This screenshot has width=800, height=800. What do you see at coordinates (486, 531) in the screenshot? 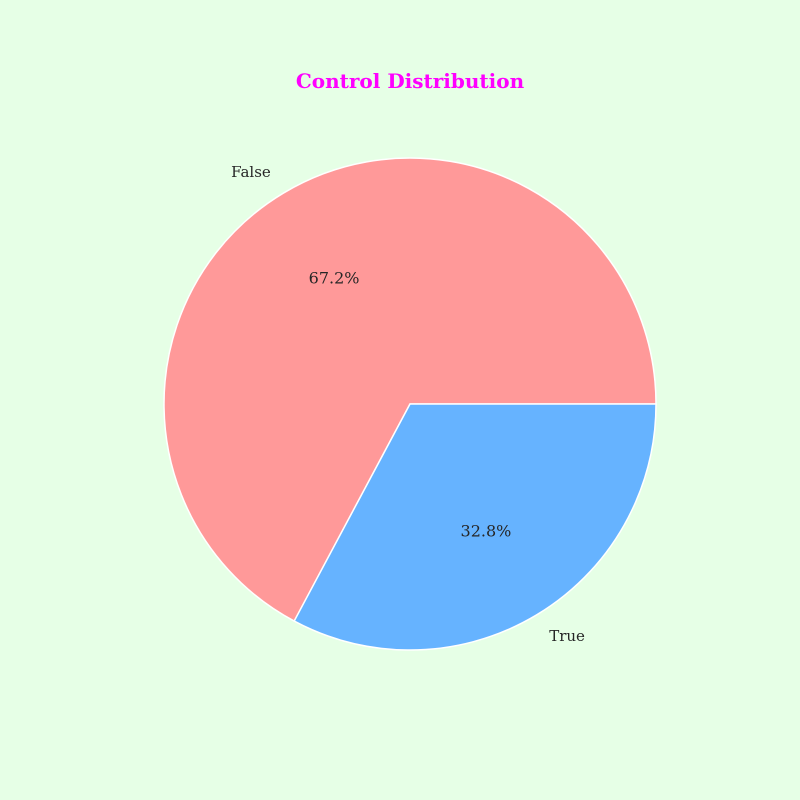
I see `percent-label-true: 32.8%` at bounding box center [486, 531].